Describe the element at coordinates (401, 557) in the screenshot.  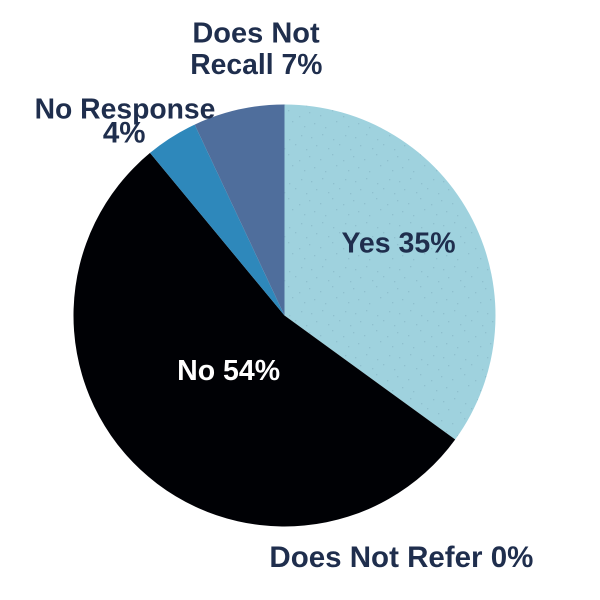
I see `svg-text: Does Not Refer 0%` at that location.